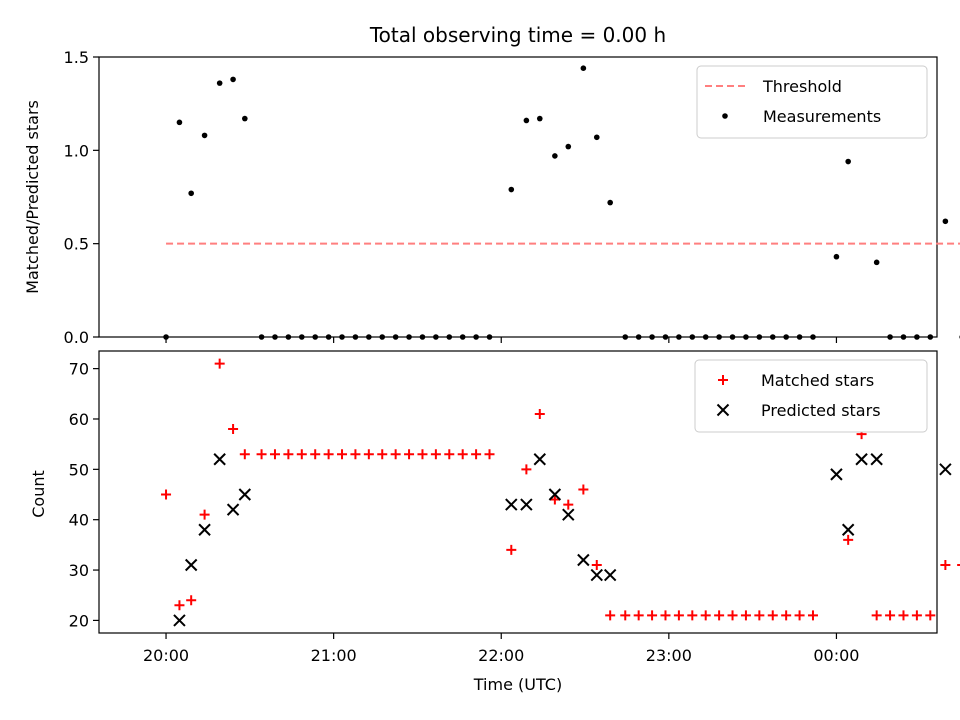 The image size is (960, 720). Describe the element at coordinates (811, 396) in the screenshot. I see `legend: Matched stars Predicted stars` at that location.